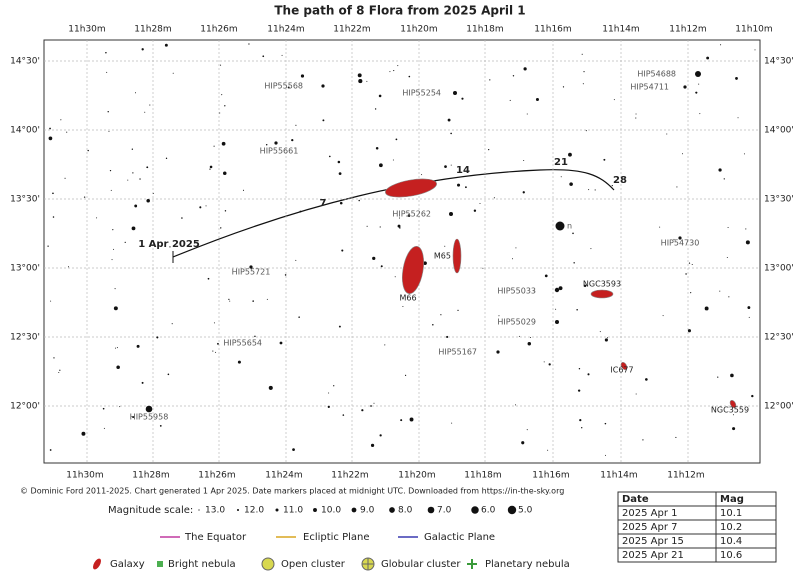 The image size is (800, 575). Describe the element at coordinates (680, 243) in the screenshot. I see `star-label: HIP54730` at that location.